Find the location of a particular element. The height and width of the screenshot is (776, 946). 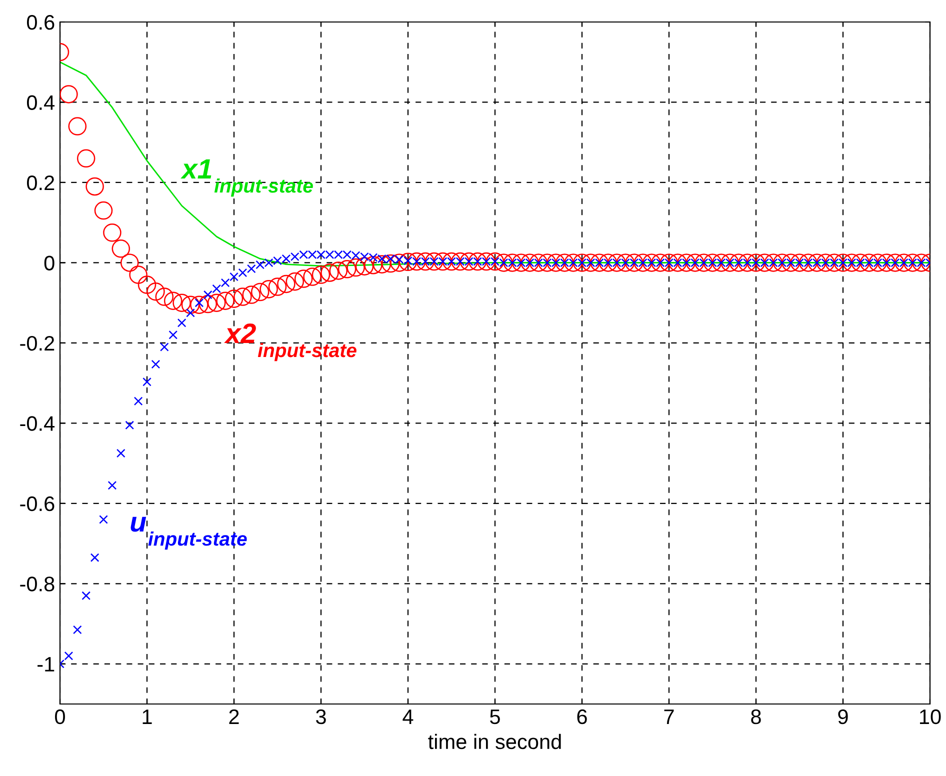

x-tick-label: 9 is located at coordinates (843, 716).